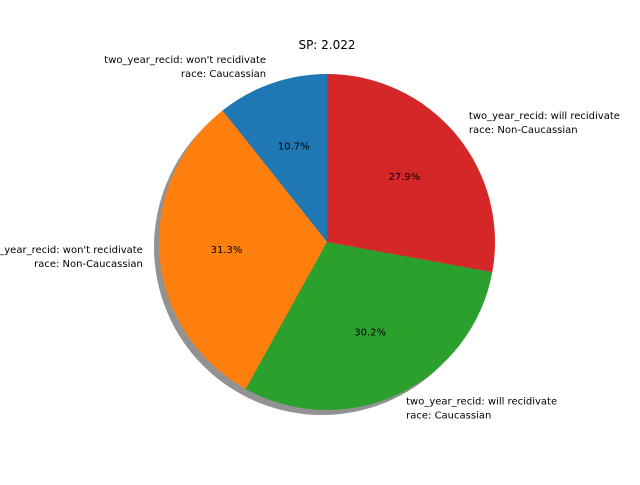 This screenshot has height=485, width=640. Describe the element at coordinates (227, 250) in the screenshot. I see `pct-label-2: 31.3%` at that location.